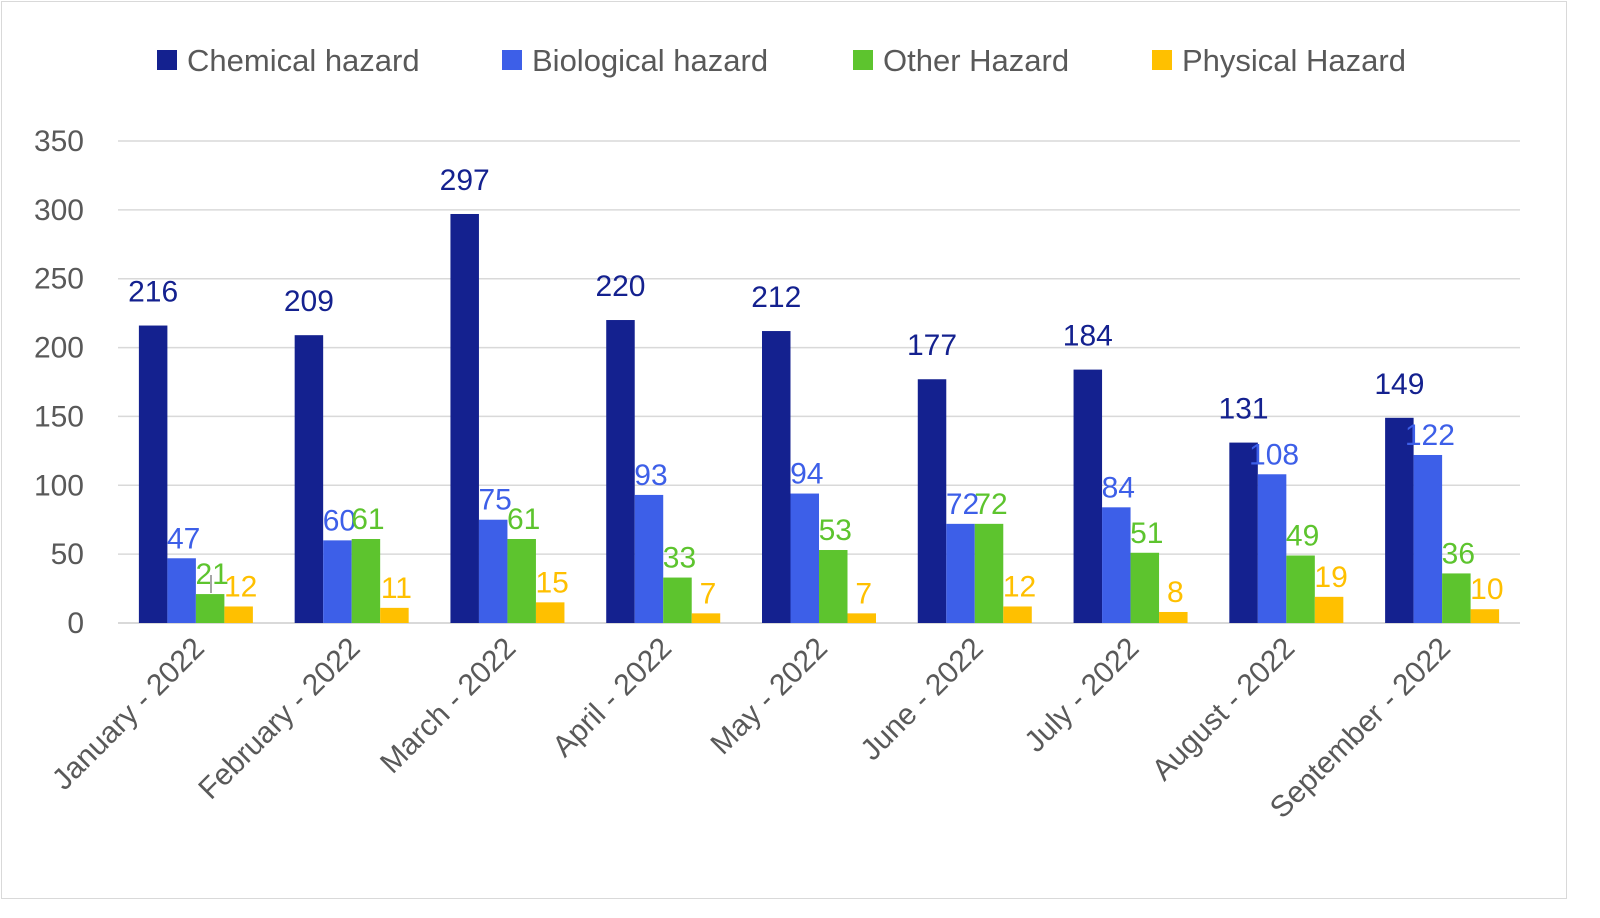  I want to click on legend-item: Physical Hazard, so click(1279, 60).